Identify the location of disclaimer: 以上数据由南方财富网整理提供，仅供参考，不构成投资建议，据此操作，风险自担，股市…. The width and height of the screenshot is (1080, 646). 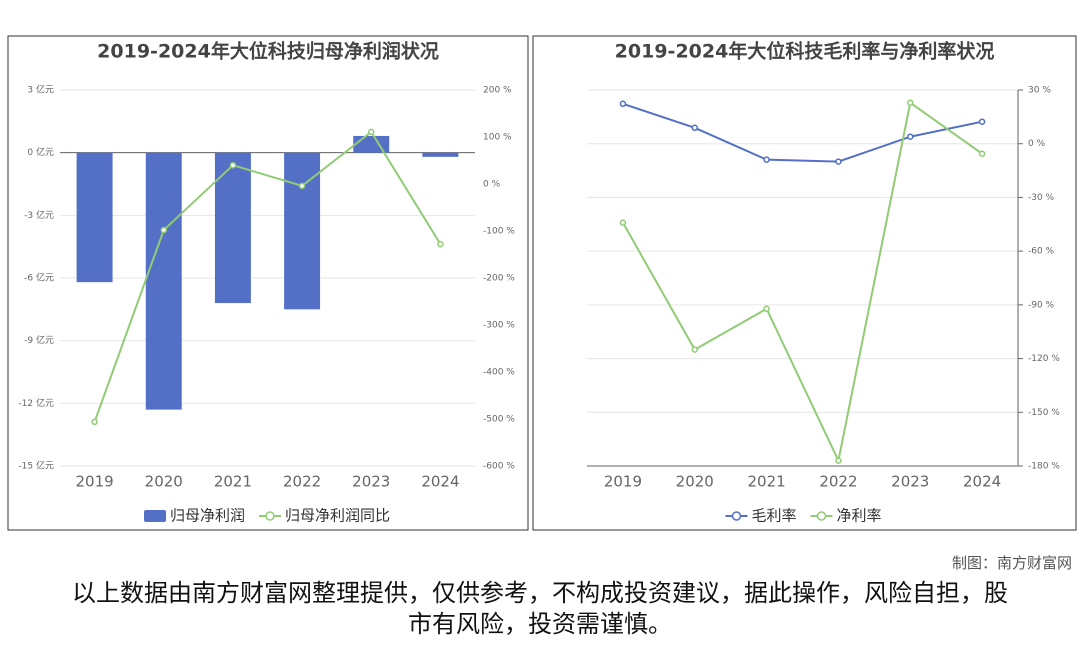
(540, 608).